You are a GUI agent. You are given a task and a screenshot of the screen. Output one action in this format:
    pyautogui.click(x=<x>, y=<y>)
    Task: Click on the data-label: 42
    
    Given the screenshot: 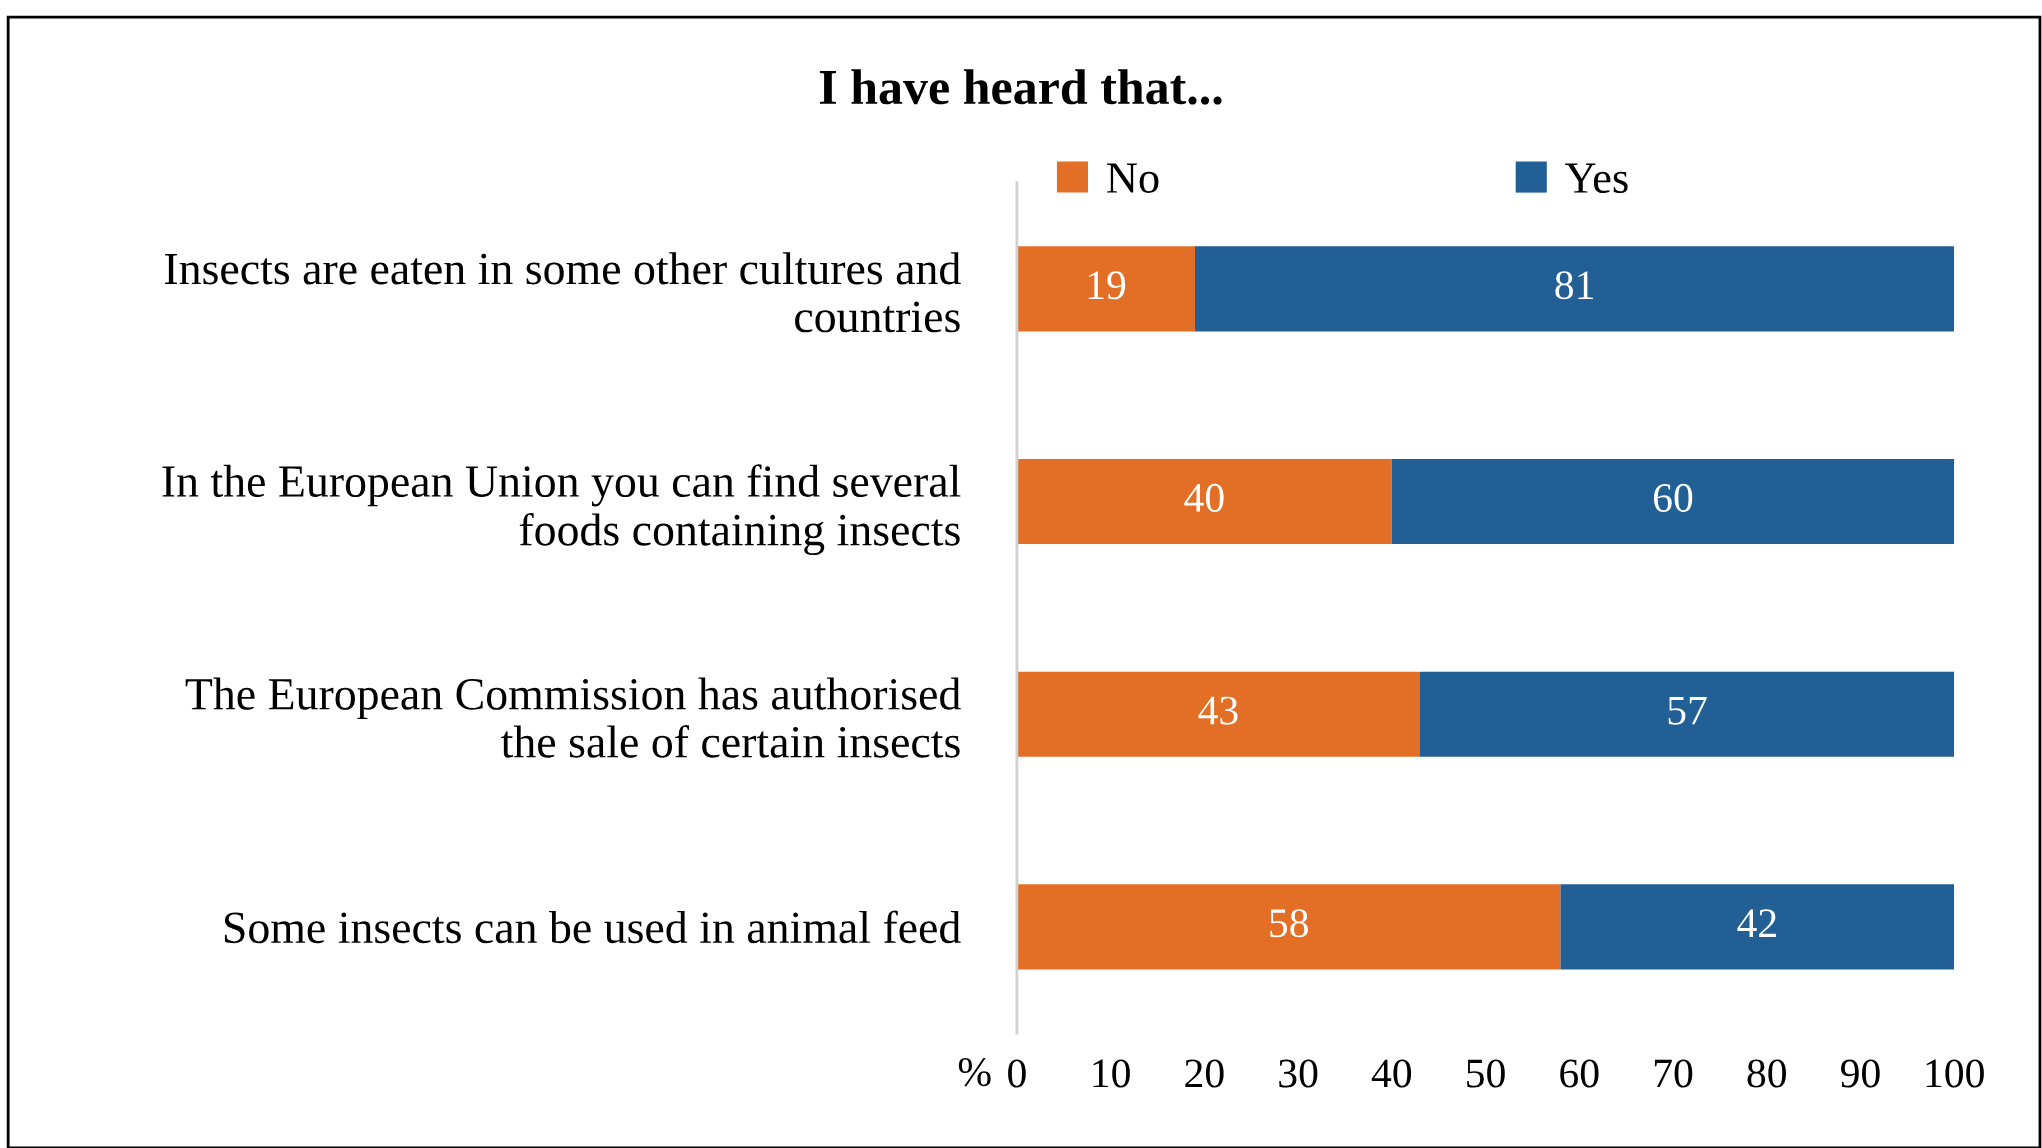 What is the action you would take?
    pyautogui.click(x=1756, y=923)
    